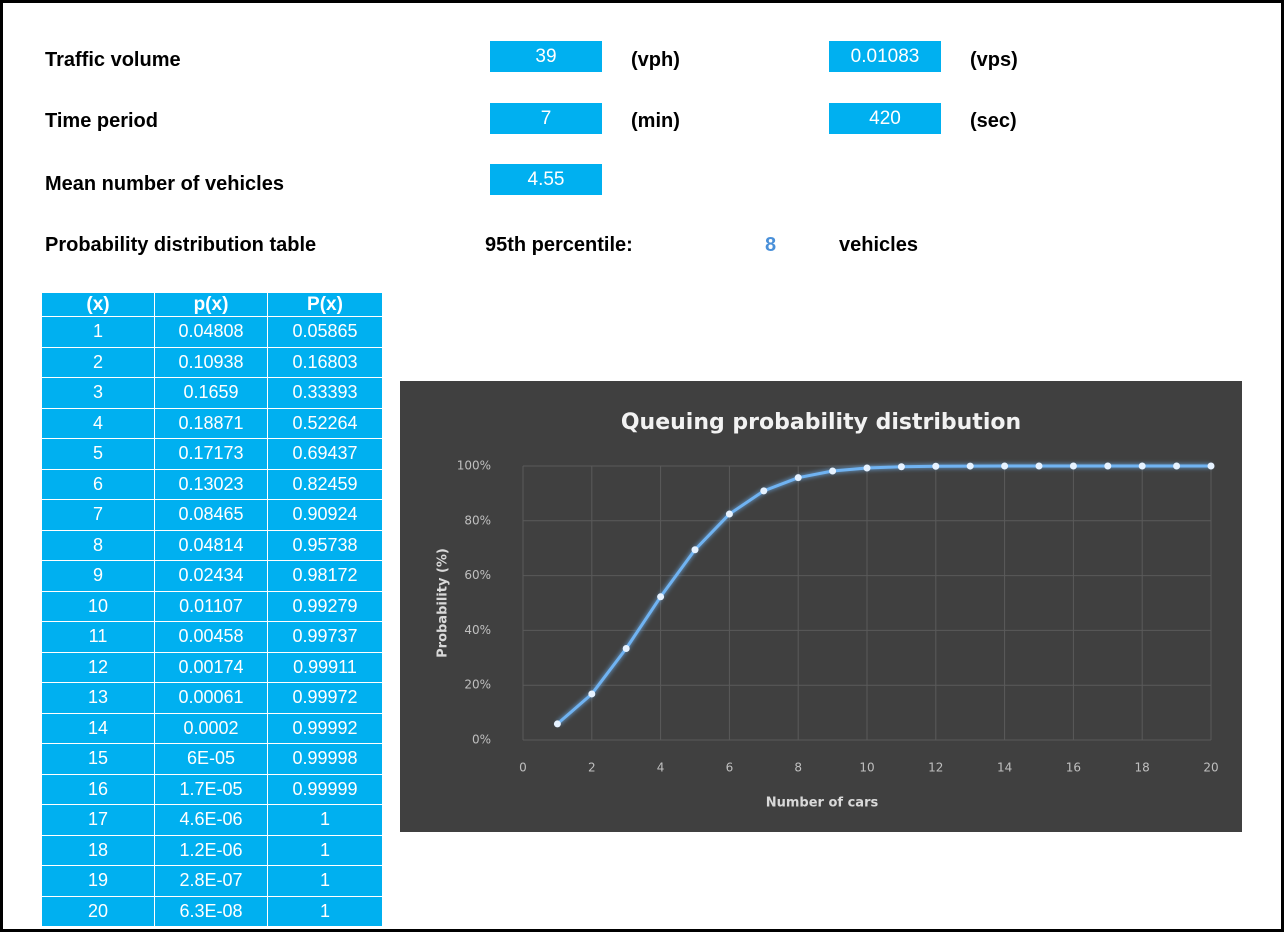  What do you see at coordinates (98, 362) in the screenshot?
I see `cell: 2` at bounding box center [98, 362].